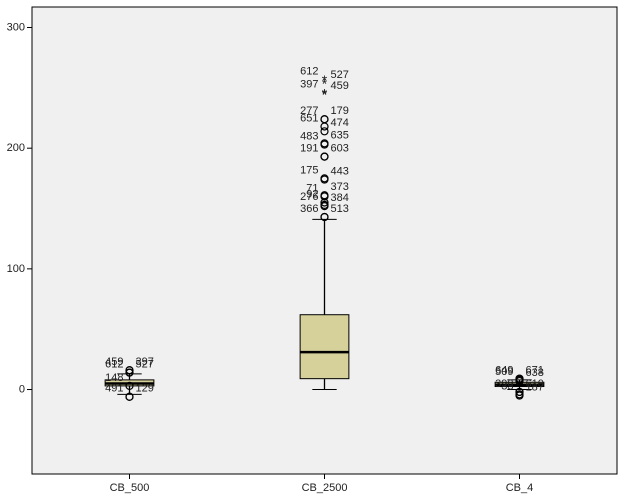  I want to click on outlier-label: 474, so click(340, 123).